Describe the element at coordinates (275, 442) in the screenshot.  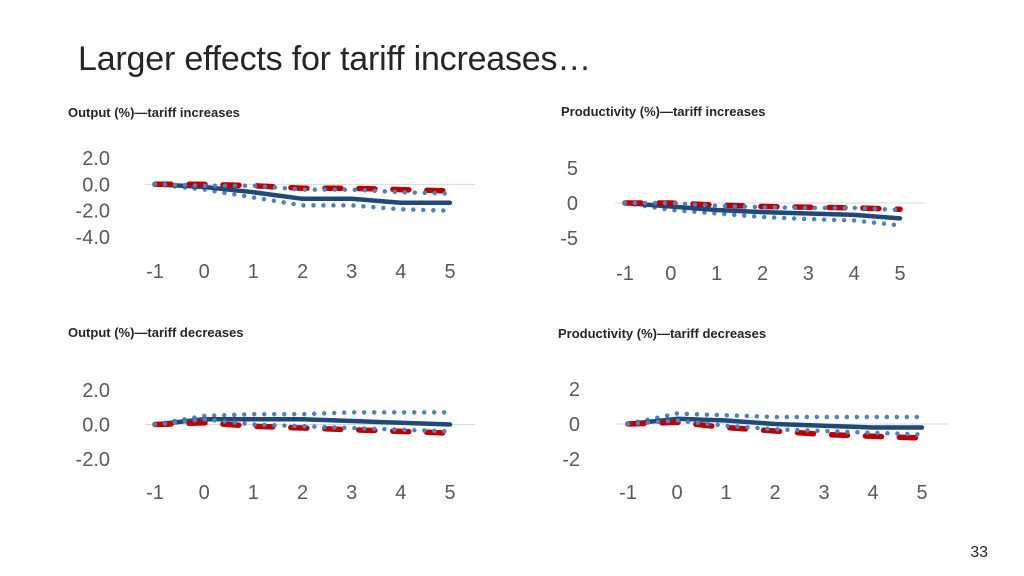
I see `chart-plot: 2.0 0.0 -2.0 -1 0 1 2 3 4 5` at that location.